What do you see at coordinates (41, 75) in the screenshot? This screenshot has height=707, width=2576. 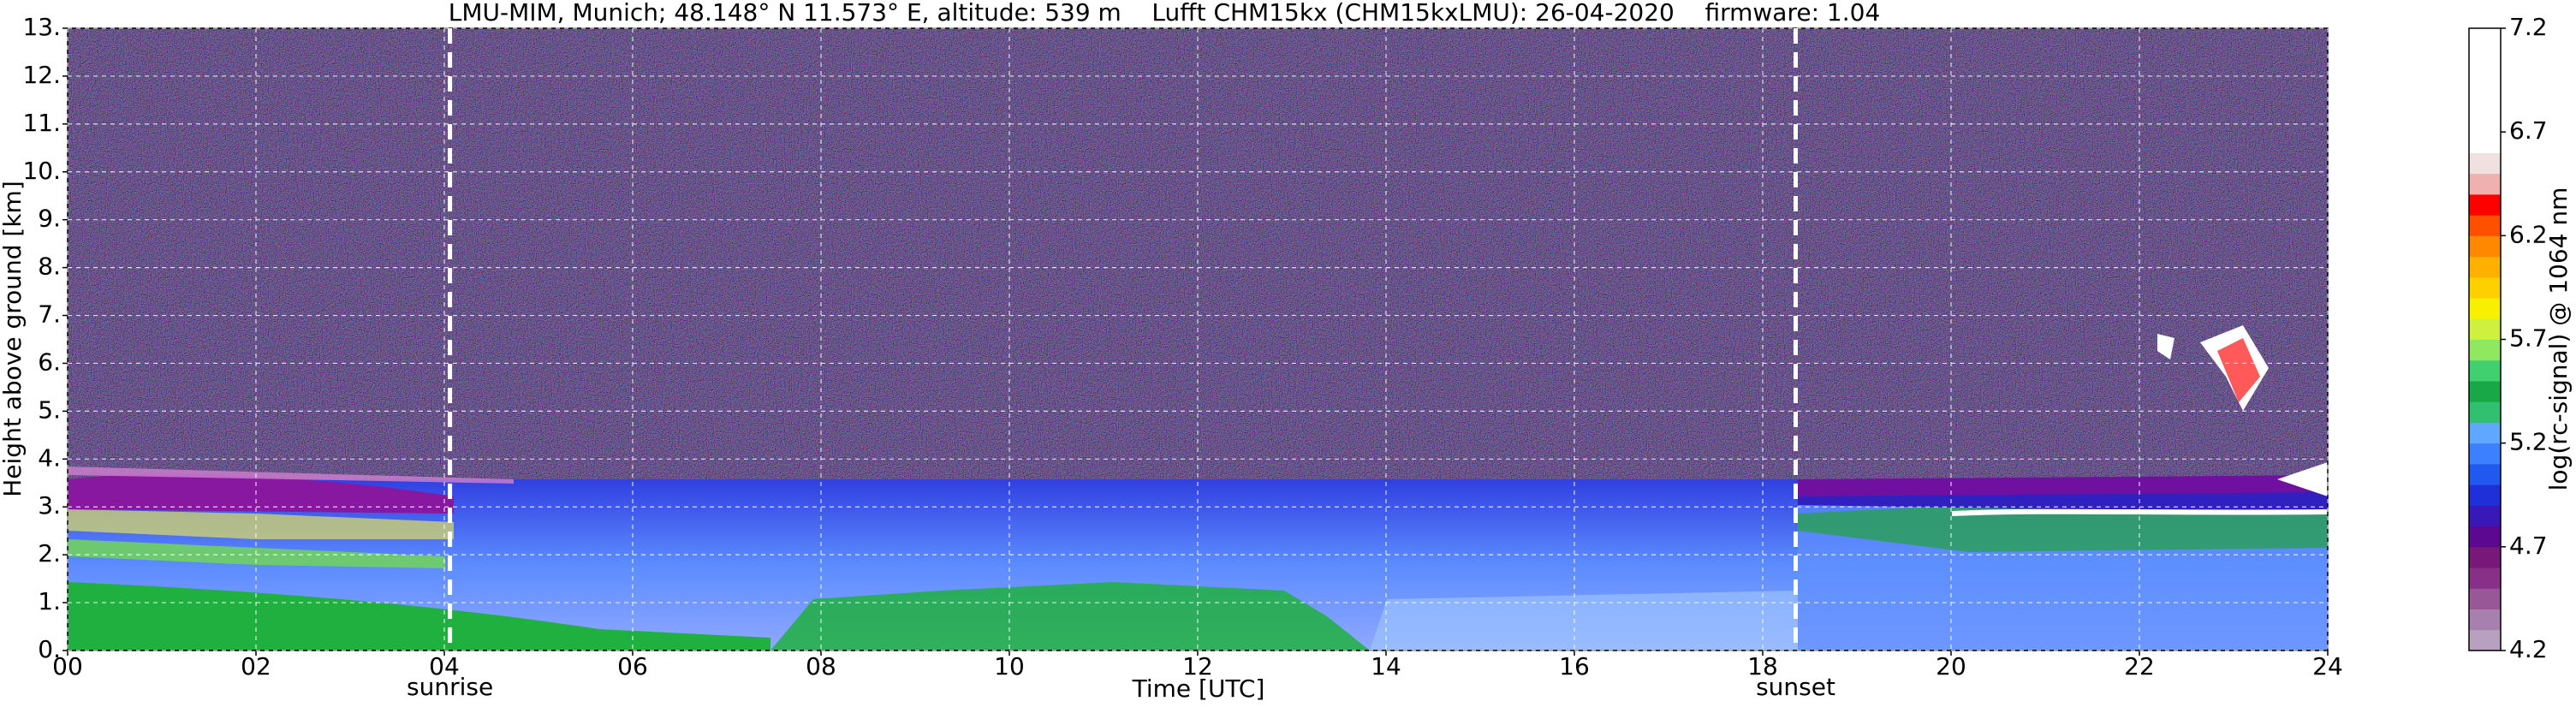 I see `y-tick-label: 12.` at bounding box center [41, 75].